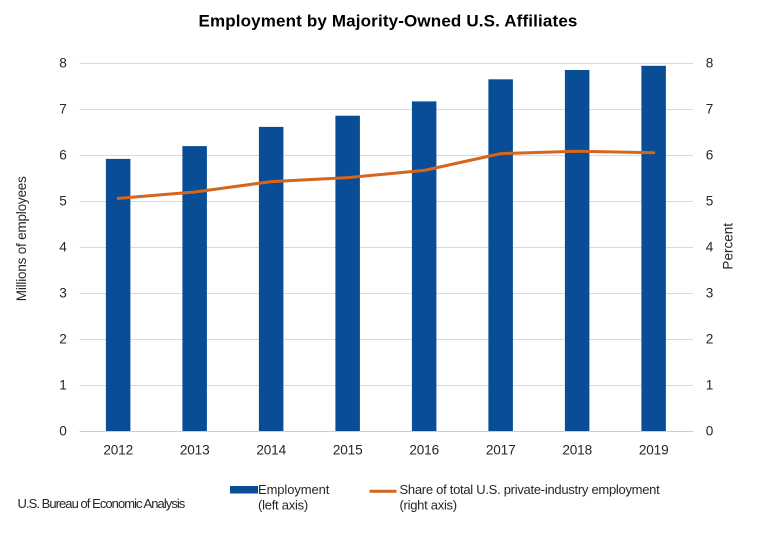 This screenshot has width=777, height=533. I want to click on svg-text: 2017, so click(501, 450).